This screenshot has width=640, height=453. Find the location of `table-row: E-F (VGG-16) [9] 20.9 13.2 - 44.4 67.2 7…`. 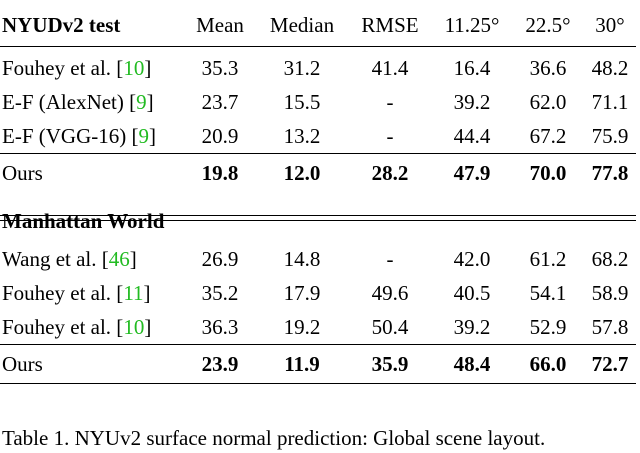

table-row: E-F (VGG-16) [9] 20.9 13.2 - 44.4 67.2 7… is located at coordinates (318, 136).